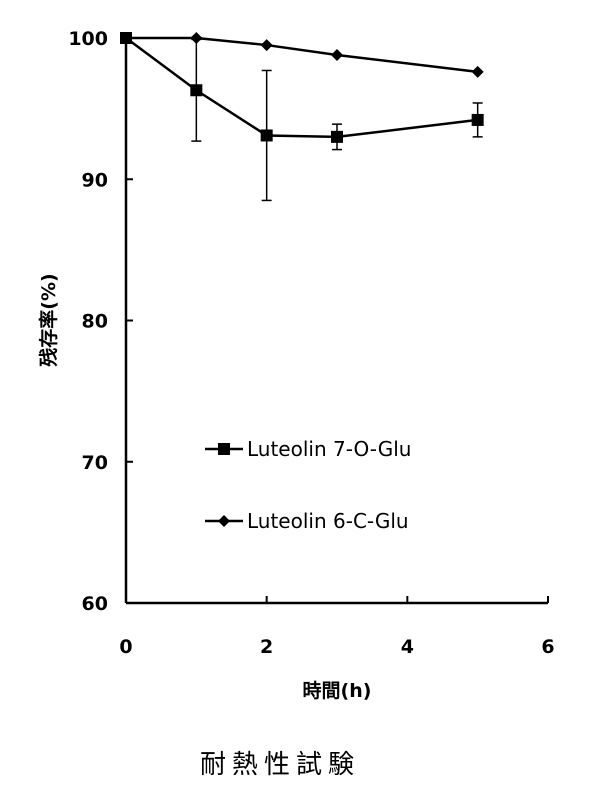 The height and width of the screenshot is (807, 596). I want to click on y-tick-label: 100, so click(88, 39).